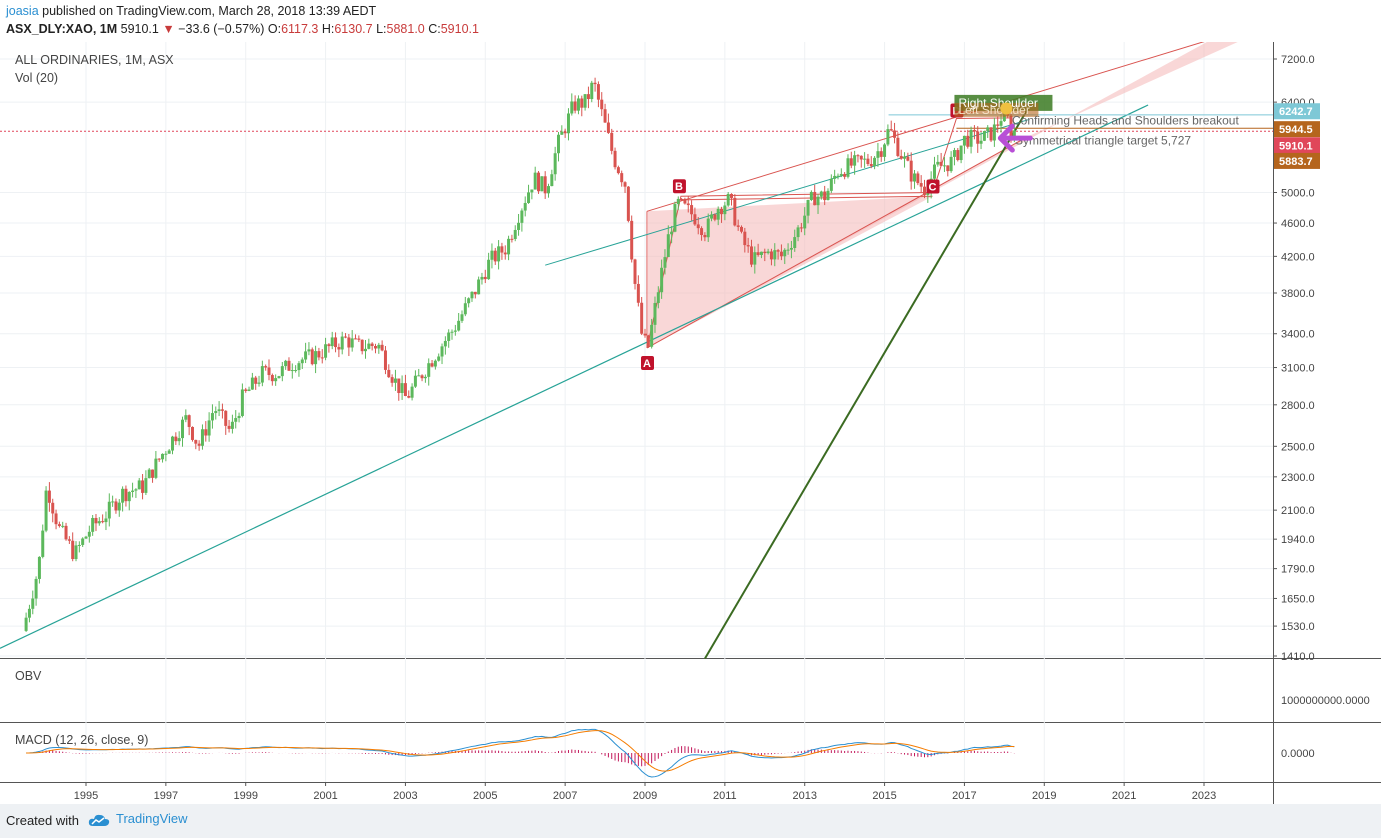  What do you see at coordinates (1298, 294) in the screenshot?
I see `y-tick-label: 3800.0` at bounding box center [1298, 294].